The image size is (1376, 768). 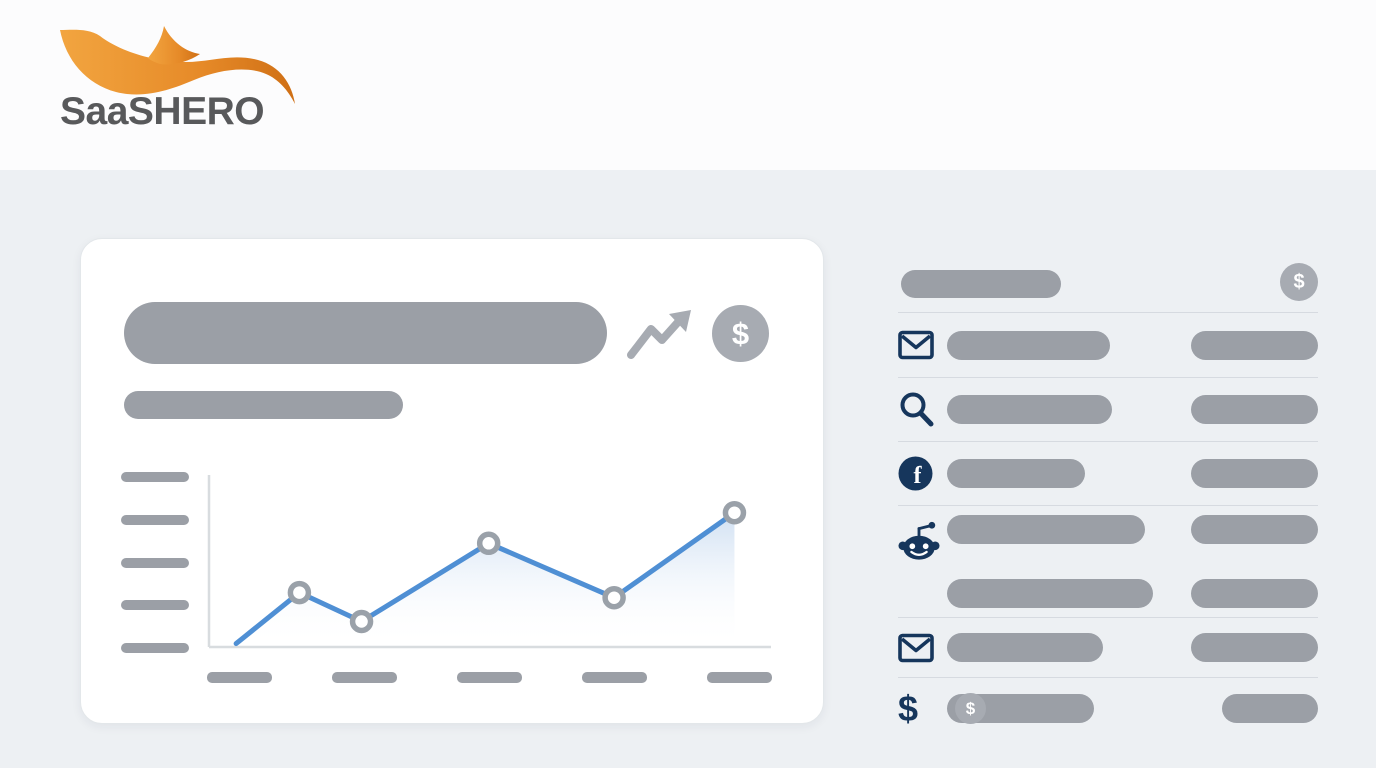 I want to click on list-item-email, so click(x=1108, y=344).